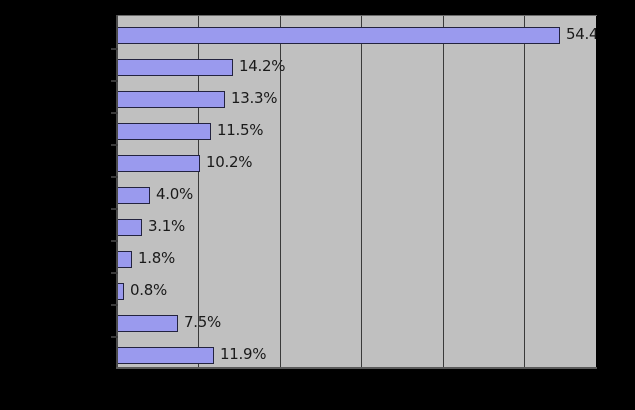 The image size is (635, 410). What do you see at coordinates (156, 258) in the screenshot?
I see `bar-data-label: 1.8%` at bounding box center [156, 258].